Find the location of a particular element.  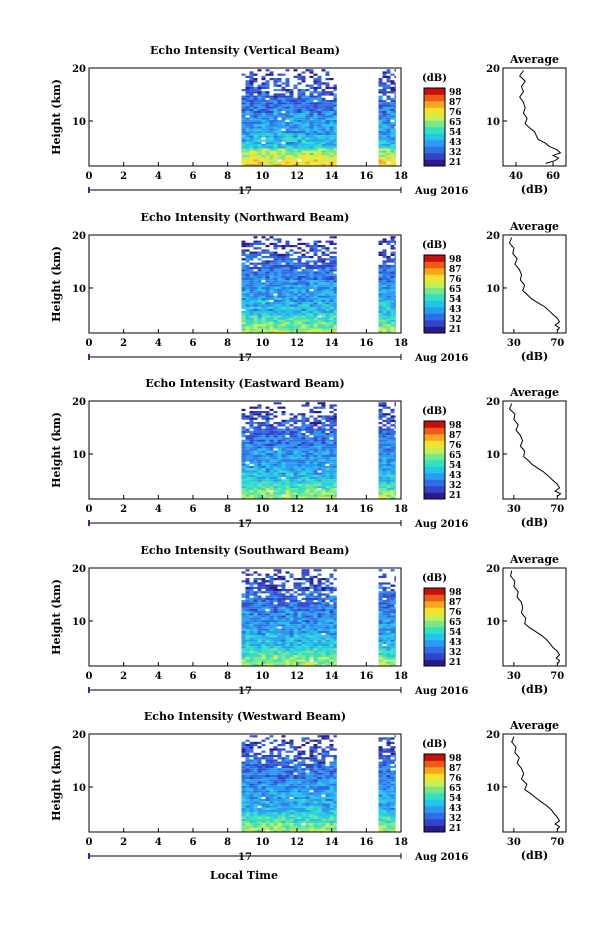

colorbar-band is located at coordinates (434, 468).